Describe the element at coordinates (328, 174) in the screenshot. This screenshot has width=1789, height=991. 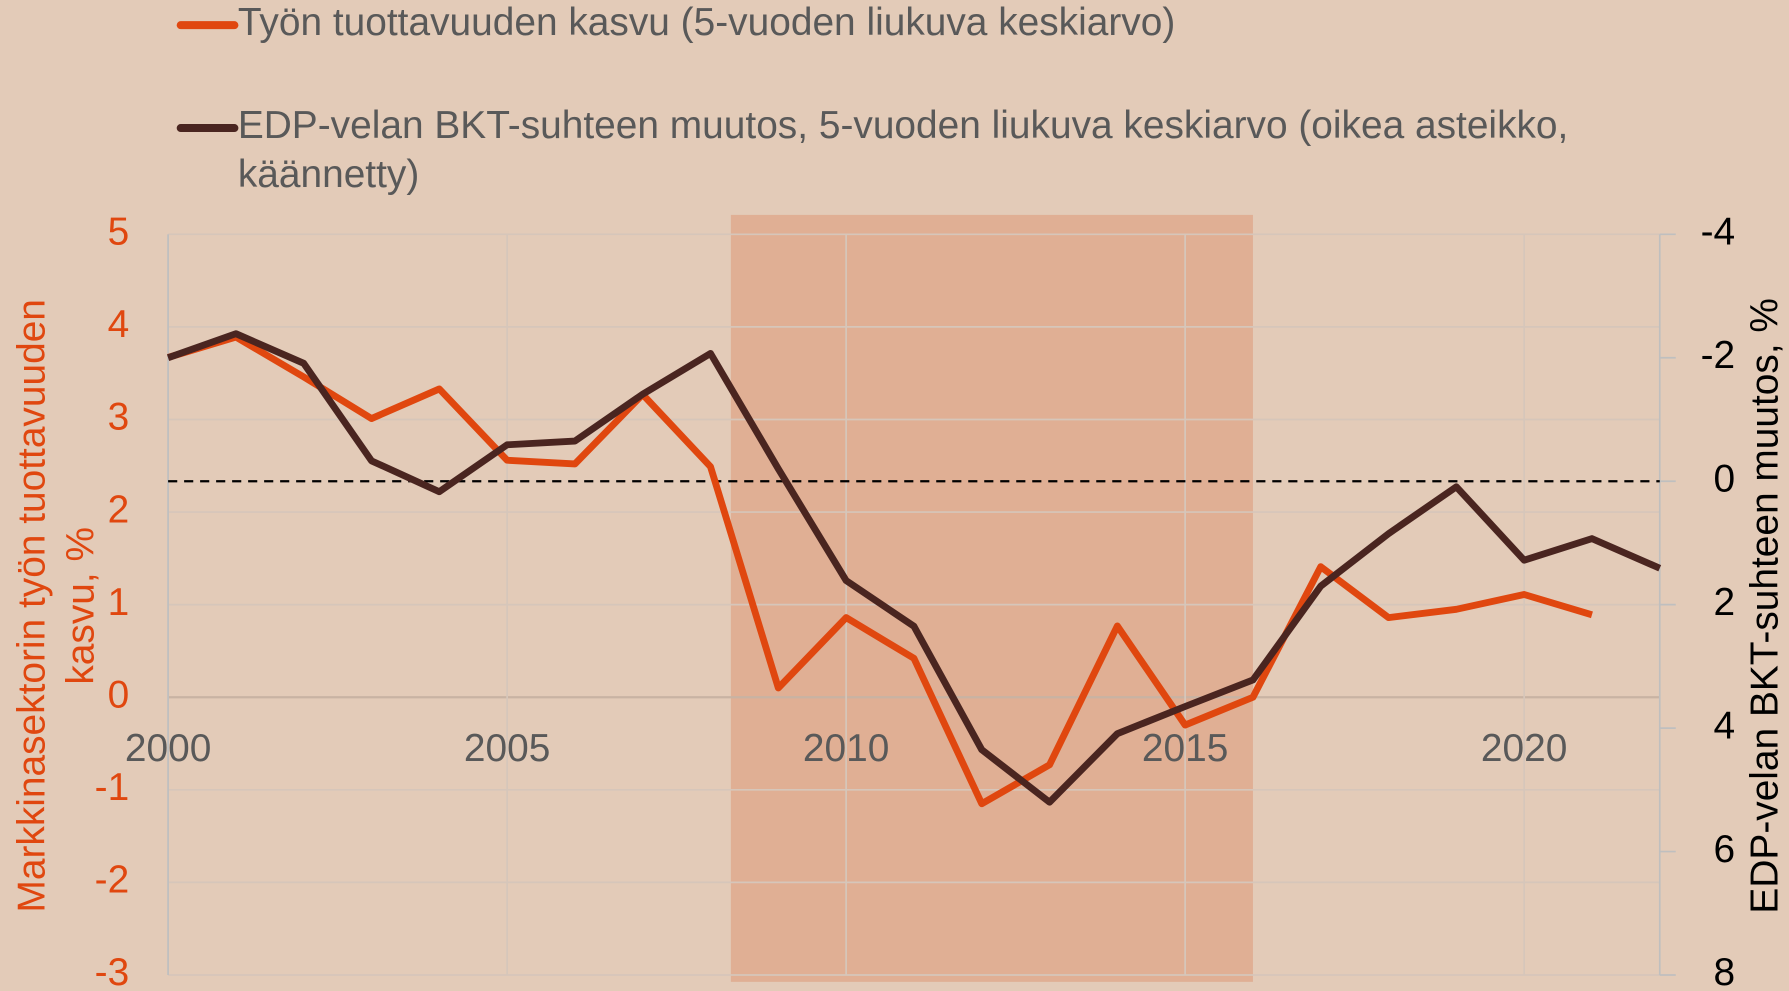
I see `text-line: käännetty)` at that location.